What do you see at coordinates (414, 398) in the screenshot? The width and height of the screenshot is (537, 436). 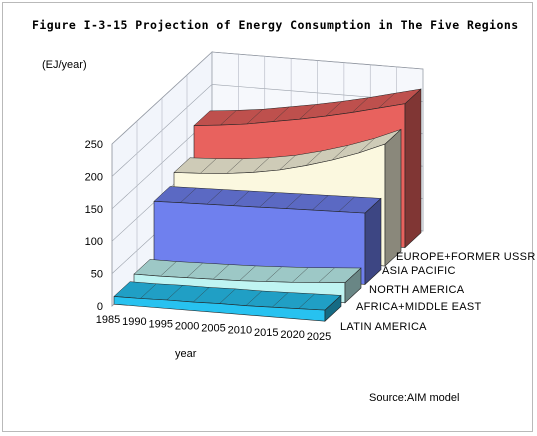 I see `source-note: Source:AIM model` at bounding box center [414, 398].